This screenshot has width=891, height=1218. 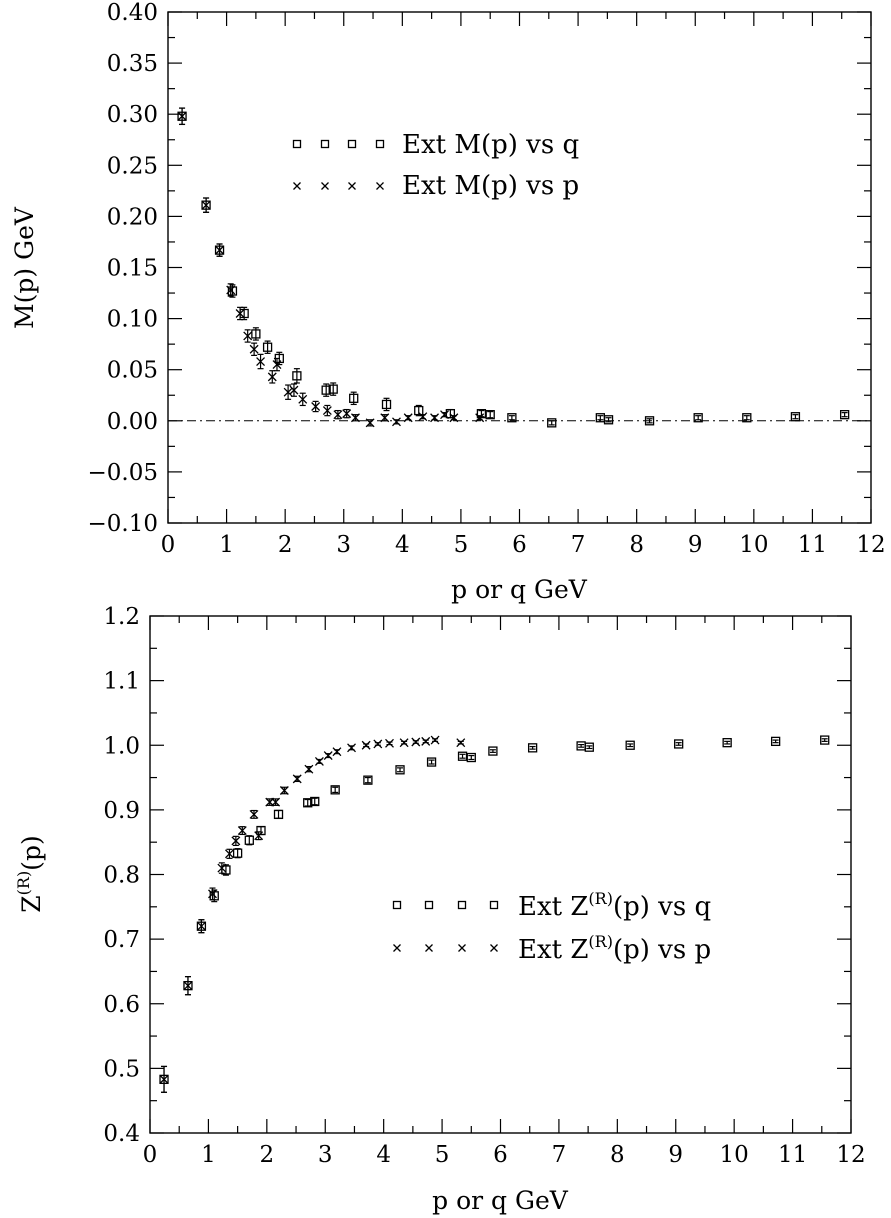 I want to click on bot-x-tick-label: 3, so click(x=325, y=1155).